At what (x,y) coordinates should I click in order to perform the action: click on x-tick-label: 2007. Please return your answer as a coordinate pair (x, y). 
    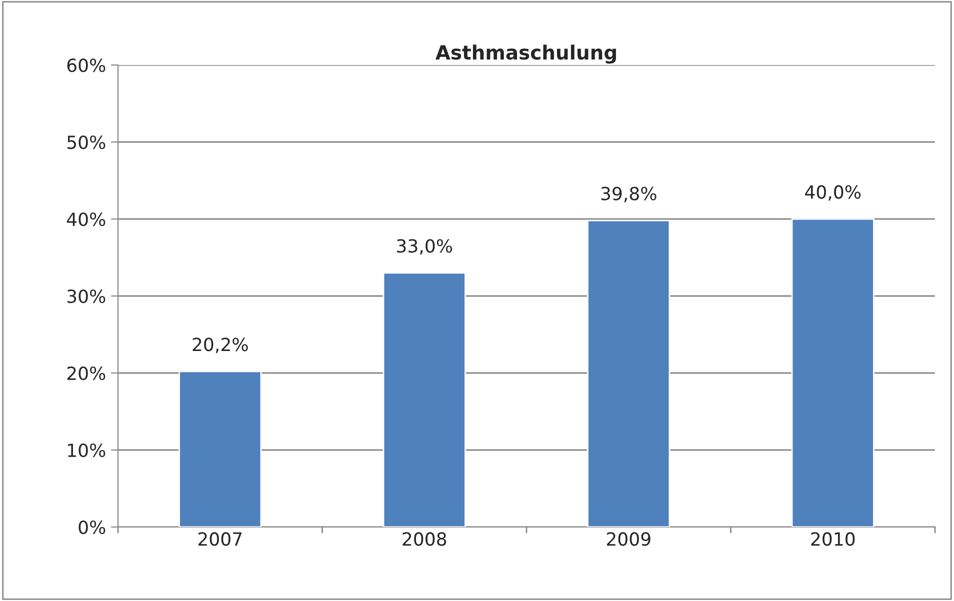
    Looking at the image, I should click on (220, 539).